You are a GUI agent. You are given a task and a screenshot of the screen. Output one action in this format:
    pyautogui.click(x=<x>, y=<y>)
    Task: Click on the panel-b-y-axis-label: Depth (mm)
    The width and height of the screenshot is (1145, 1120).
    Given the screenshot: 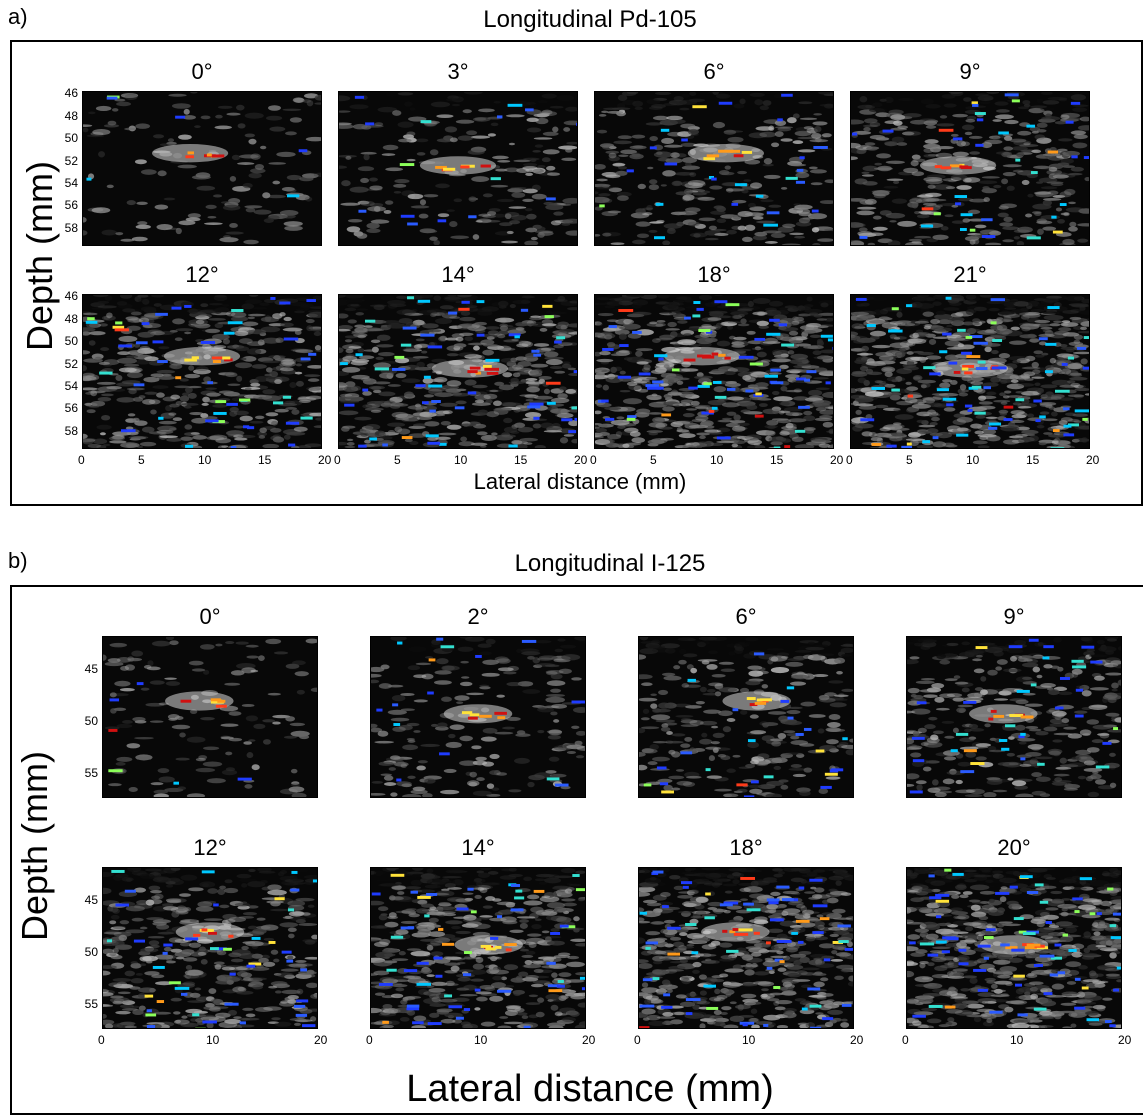 What is the action you would take?
    pyautogui.click(x=34, y=846)
    